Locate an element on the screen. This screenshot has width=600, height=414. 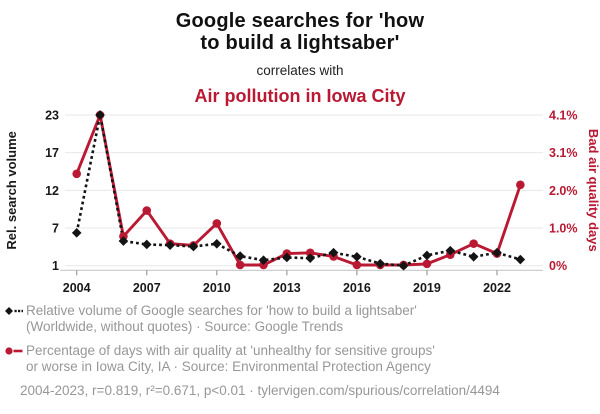
y-tick-label-right: 3.1% is located at coordinates (563, 153).